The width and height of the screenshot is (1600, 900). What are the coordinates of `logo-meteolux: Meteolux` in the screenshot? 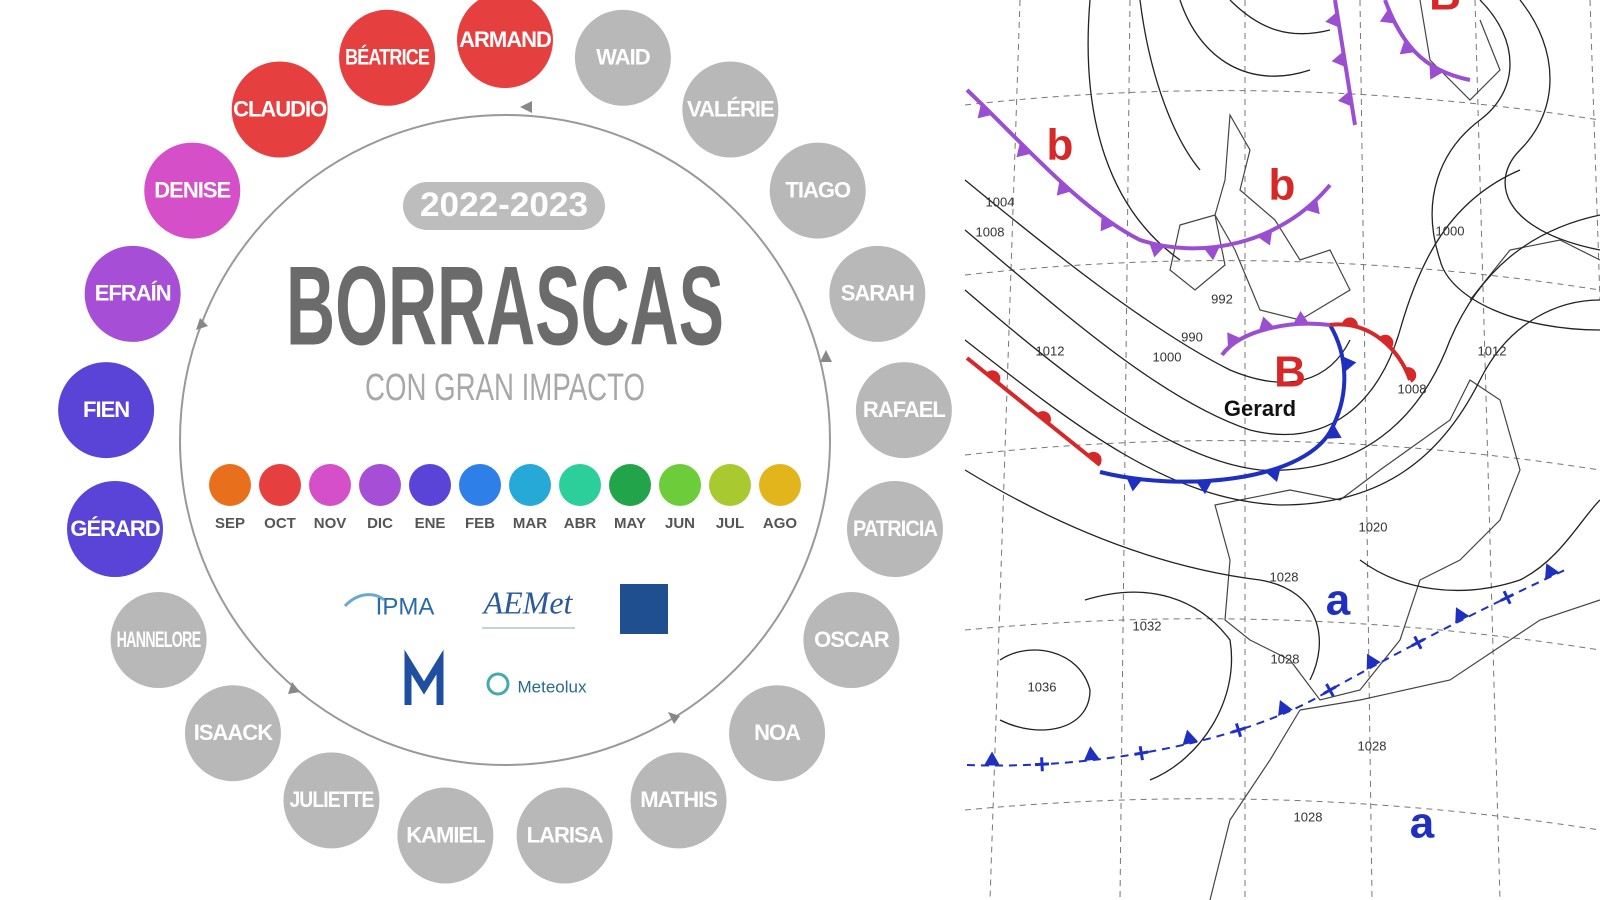 It's located at (552, 686).